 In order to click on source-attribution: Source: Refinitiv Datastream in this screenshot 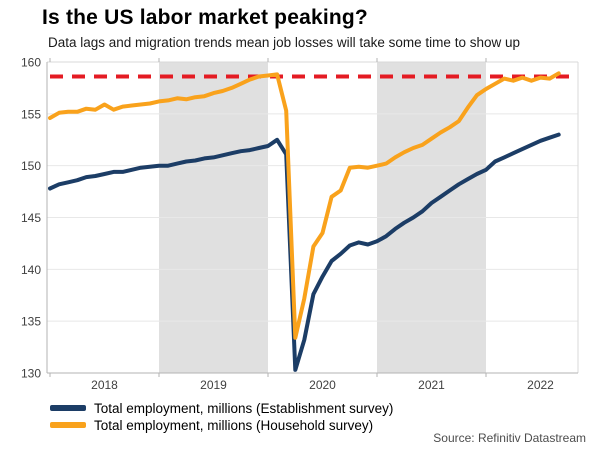, I will do `click(509, 438)`.